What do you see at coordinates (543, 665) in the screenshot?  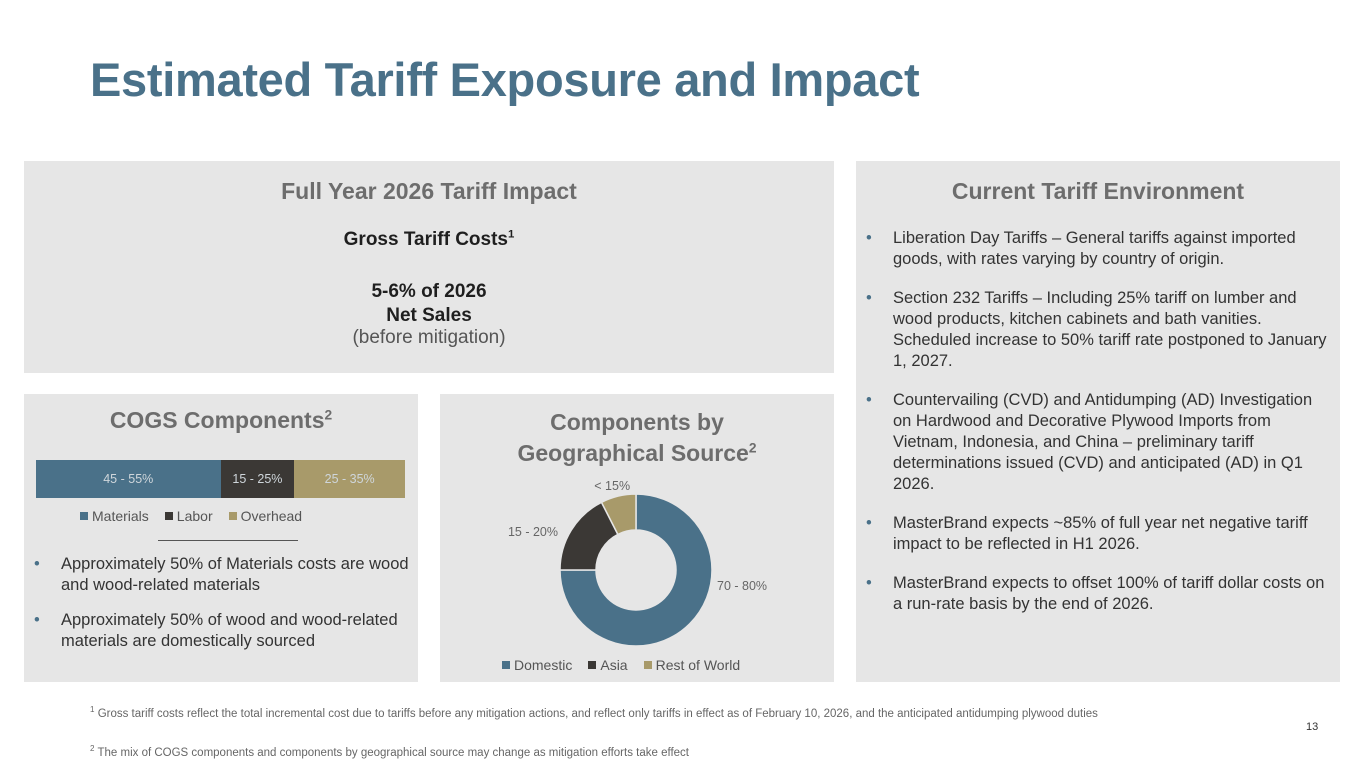 I see `legend-label: Domestic` at bounding box center [543, 665].